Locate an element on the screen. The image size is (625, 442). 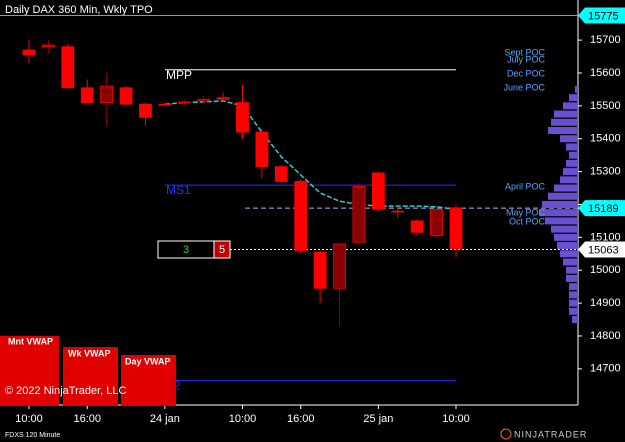
footer: FDXS 120 Minute is located at coordinates (32, 435).